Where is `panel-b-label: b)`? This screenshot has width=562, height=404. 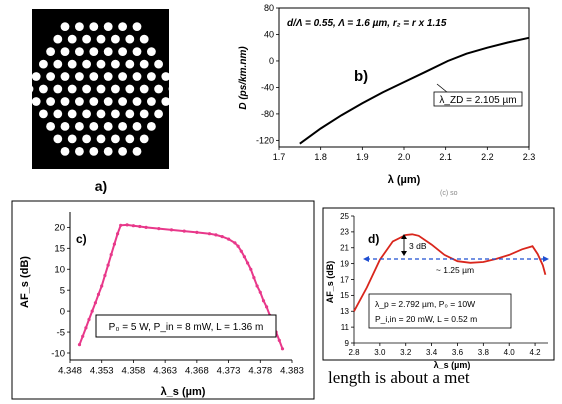
panel-b-label: b) is located at coordinates (361, 76).